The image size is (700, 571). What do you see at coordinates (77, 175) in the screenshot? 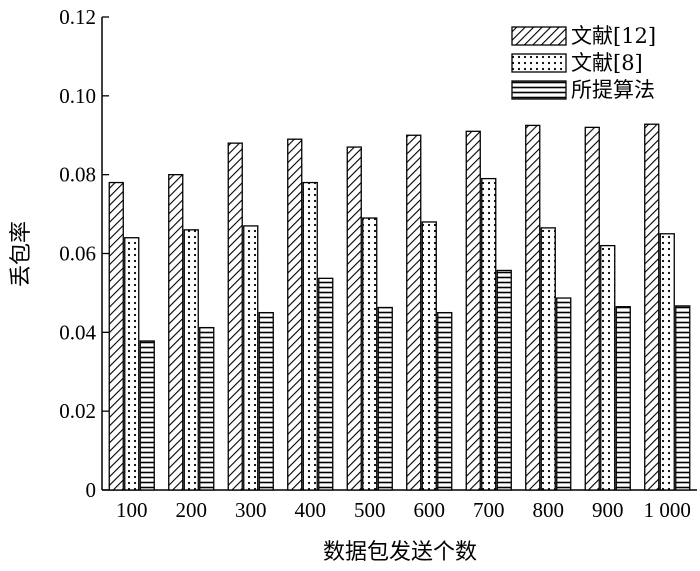
I see `y-tick-label: 0.08` at bounding box center [77, 175].